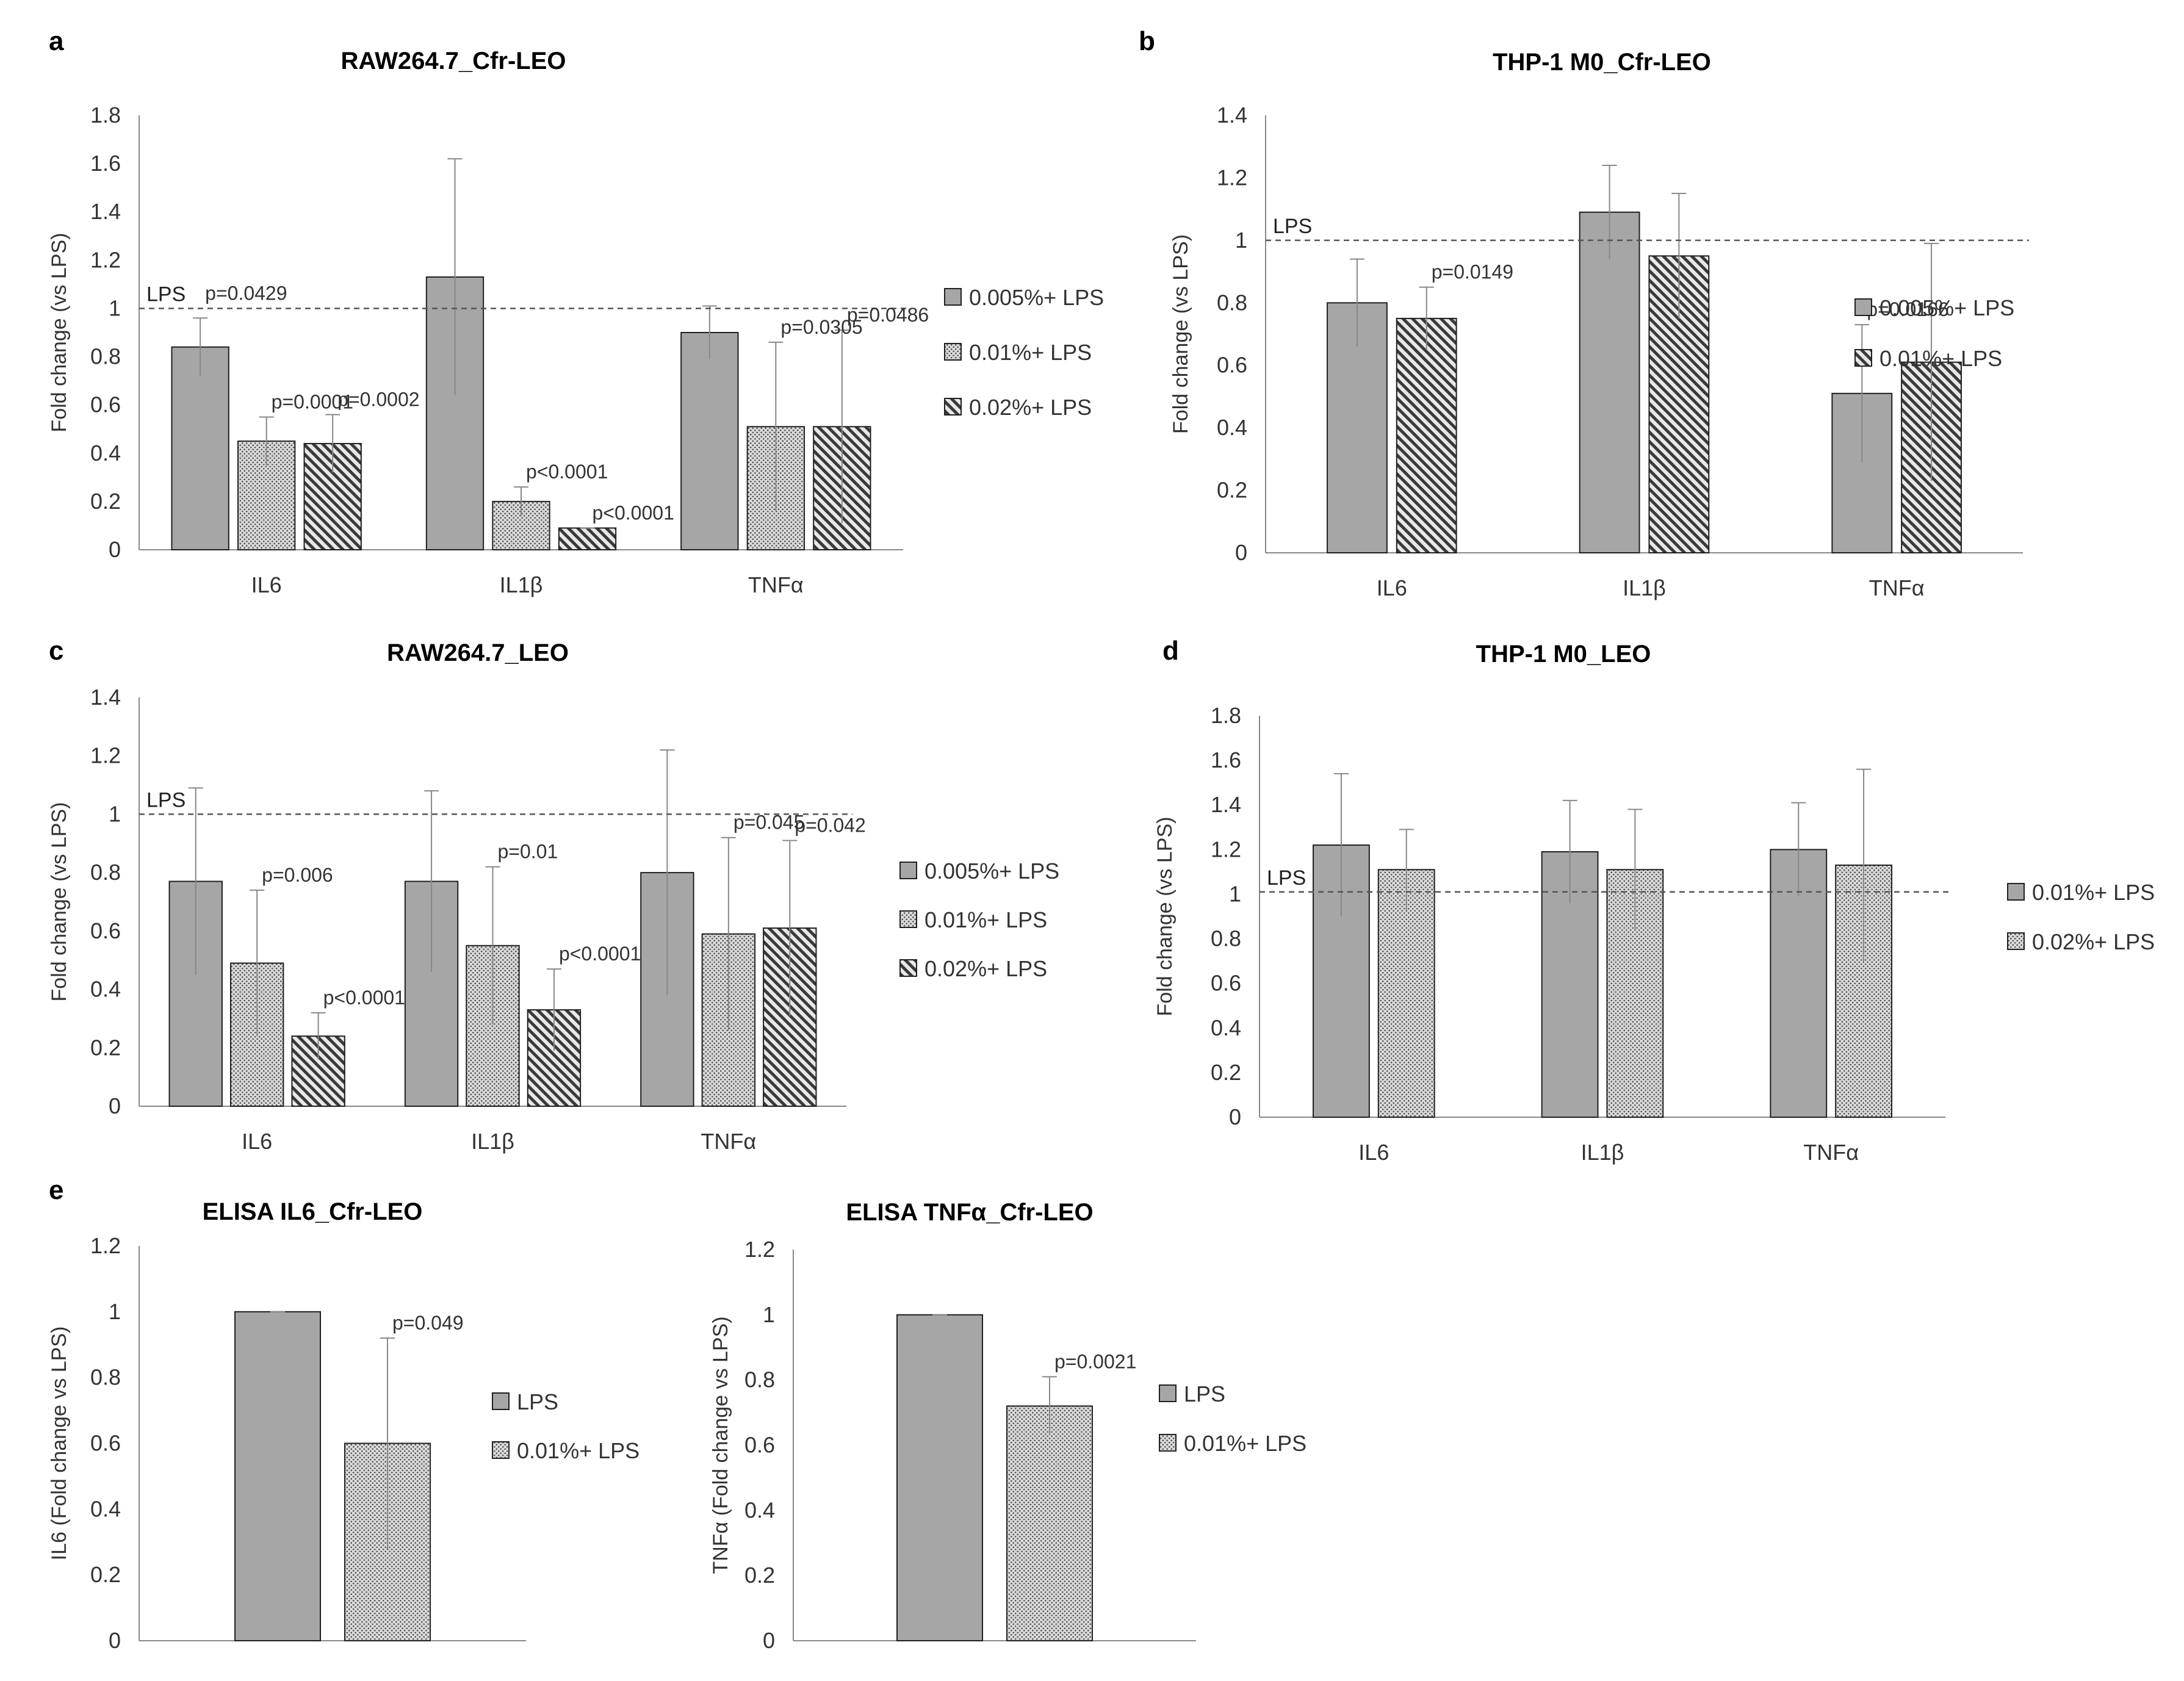 The height and width of the screenshot is (1681, 2184). What do you see at coordinates (821, 327) in the screenshot?
I see `p-value-annotation: p=0.0305` at bounding box center [821, 327].